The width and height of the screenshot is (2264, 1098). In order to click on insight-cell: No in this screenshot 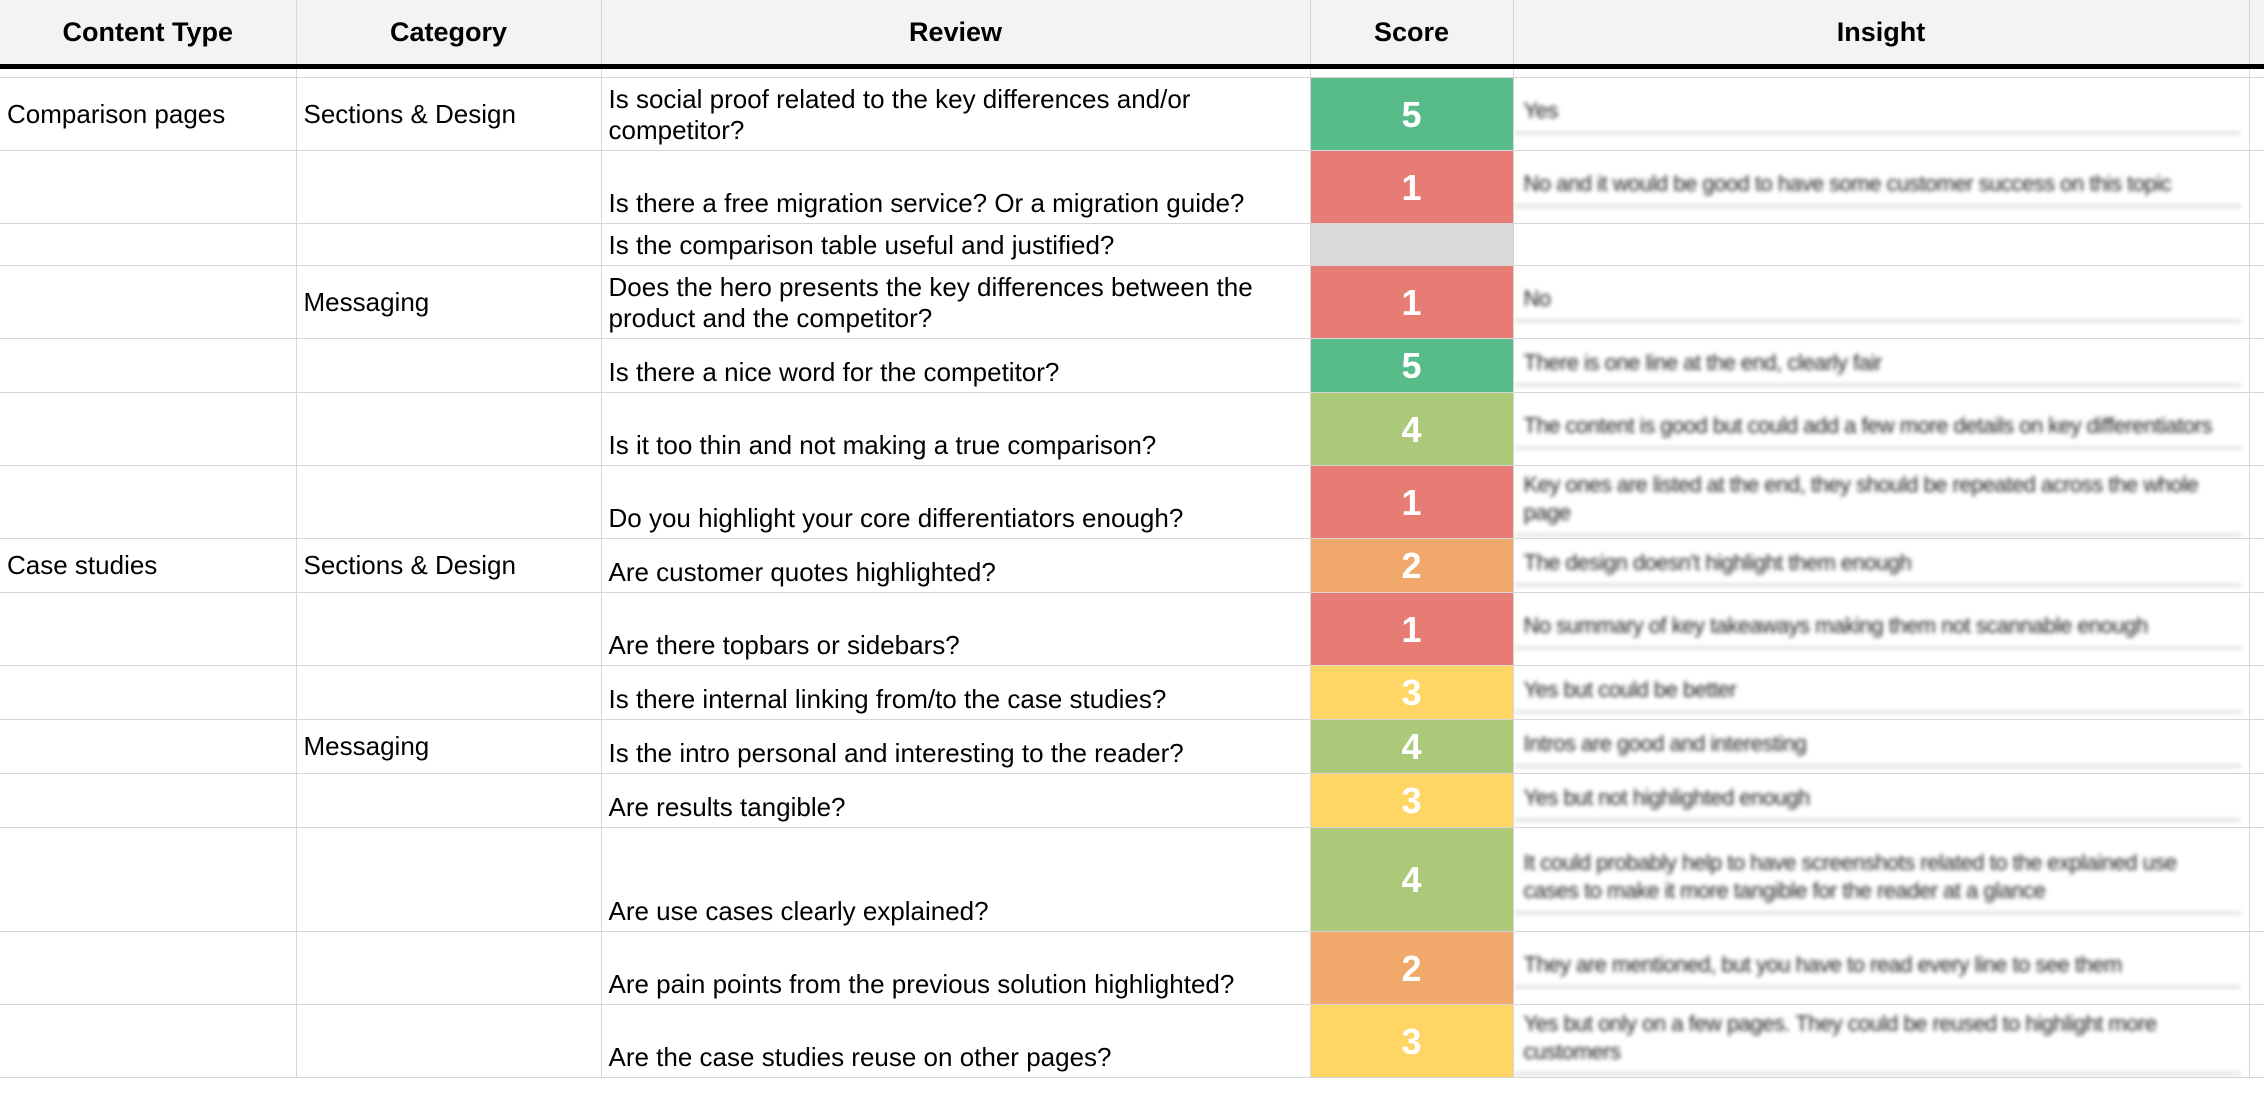, I will do `click(1881, 302)`.